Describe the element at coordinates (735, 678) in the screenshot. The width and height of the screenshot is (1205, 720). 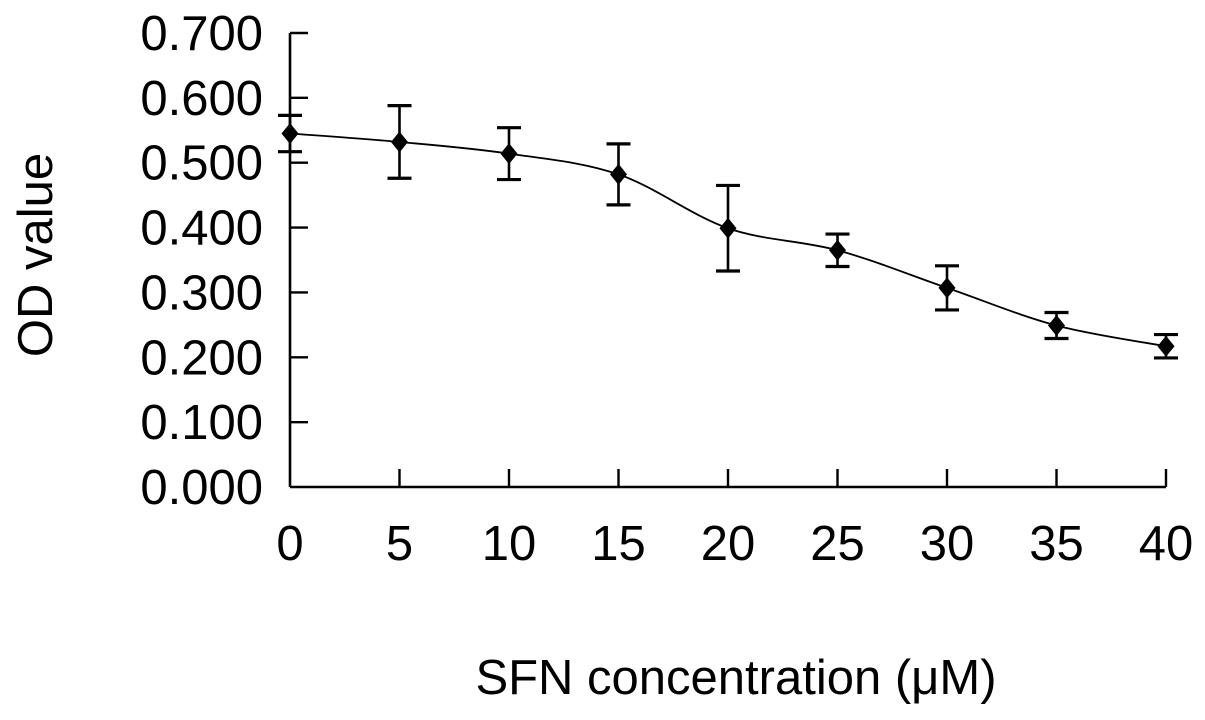
I see `x-axis-title: SFN concentration (μM)` at that location.